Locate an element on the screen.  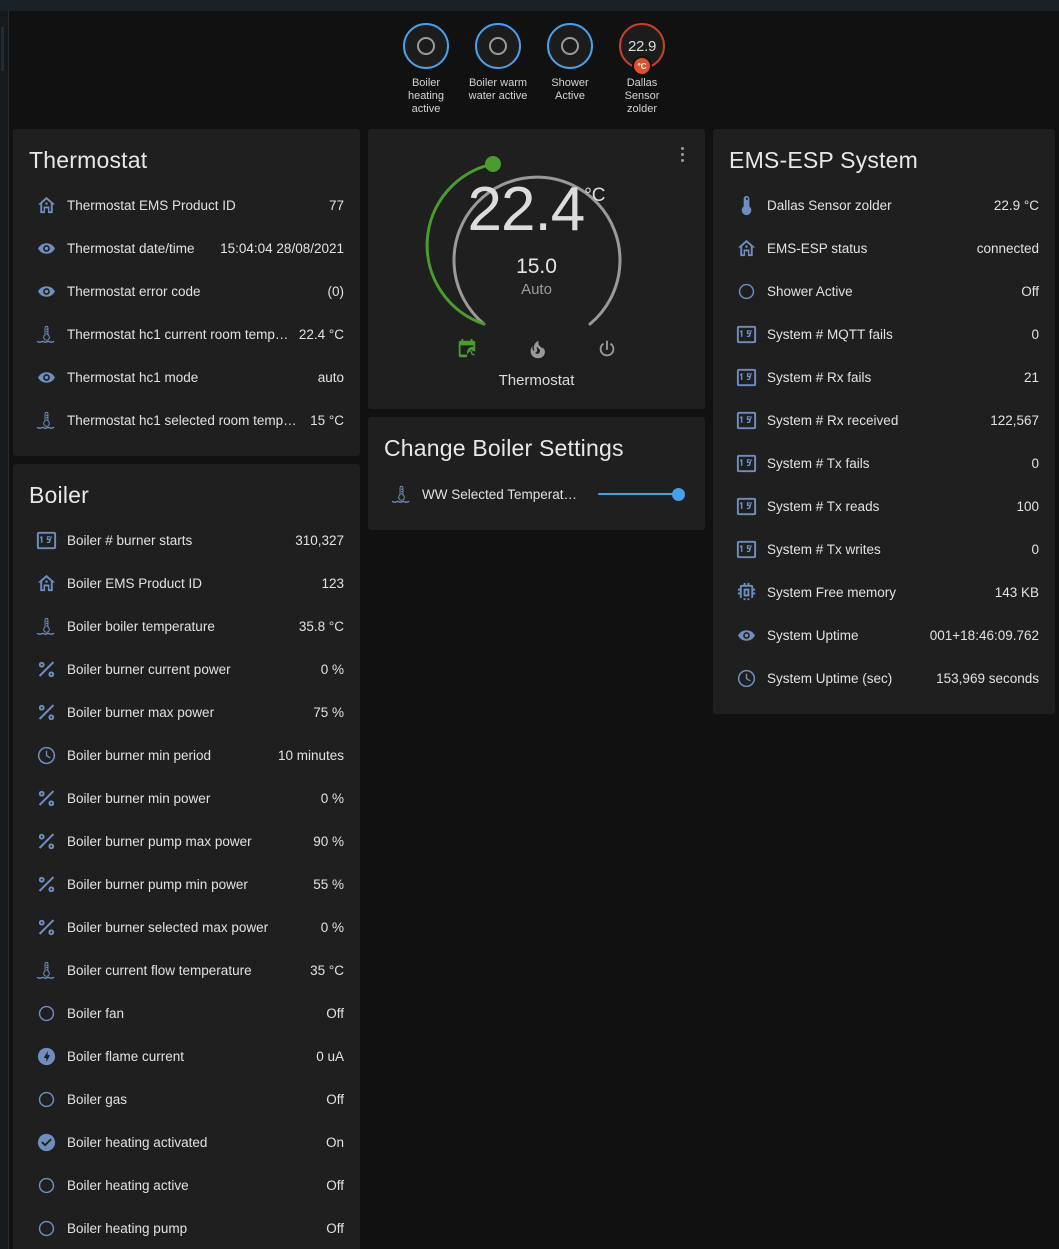
entity-row: System Uptime (sec) 153,969 seconds is located at coordinates (884, 678).